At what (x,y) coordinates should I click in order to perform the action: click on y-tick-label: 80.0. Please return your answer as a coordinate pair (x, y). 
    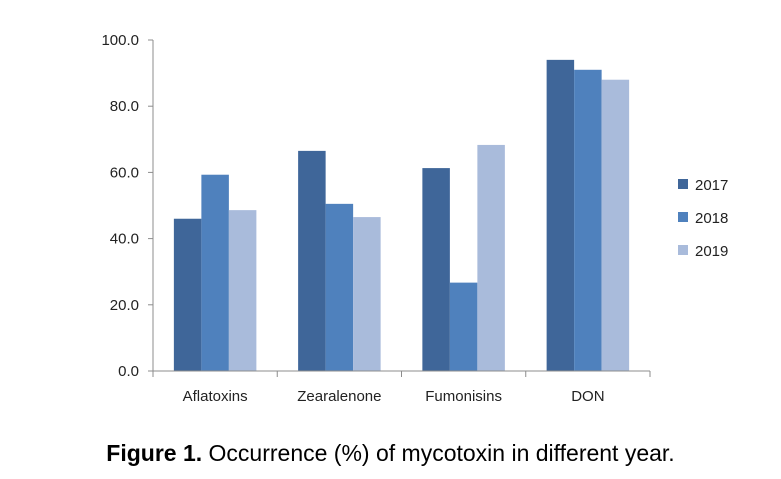
    Looking at the image, I should click on (124, 106).